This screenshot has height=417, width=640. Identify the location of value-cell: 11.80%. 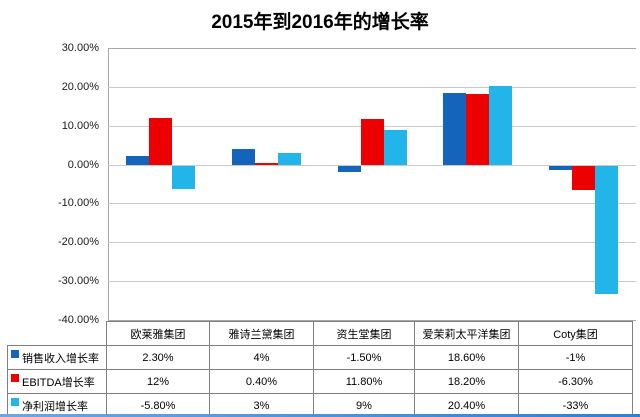
(364, 381).